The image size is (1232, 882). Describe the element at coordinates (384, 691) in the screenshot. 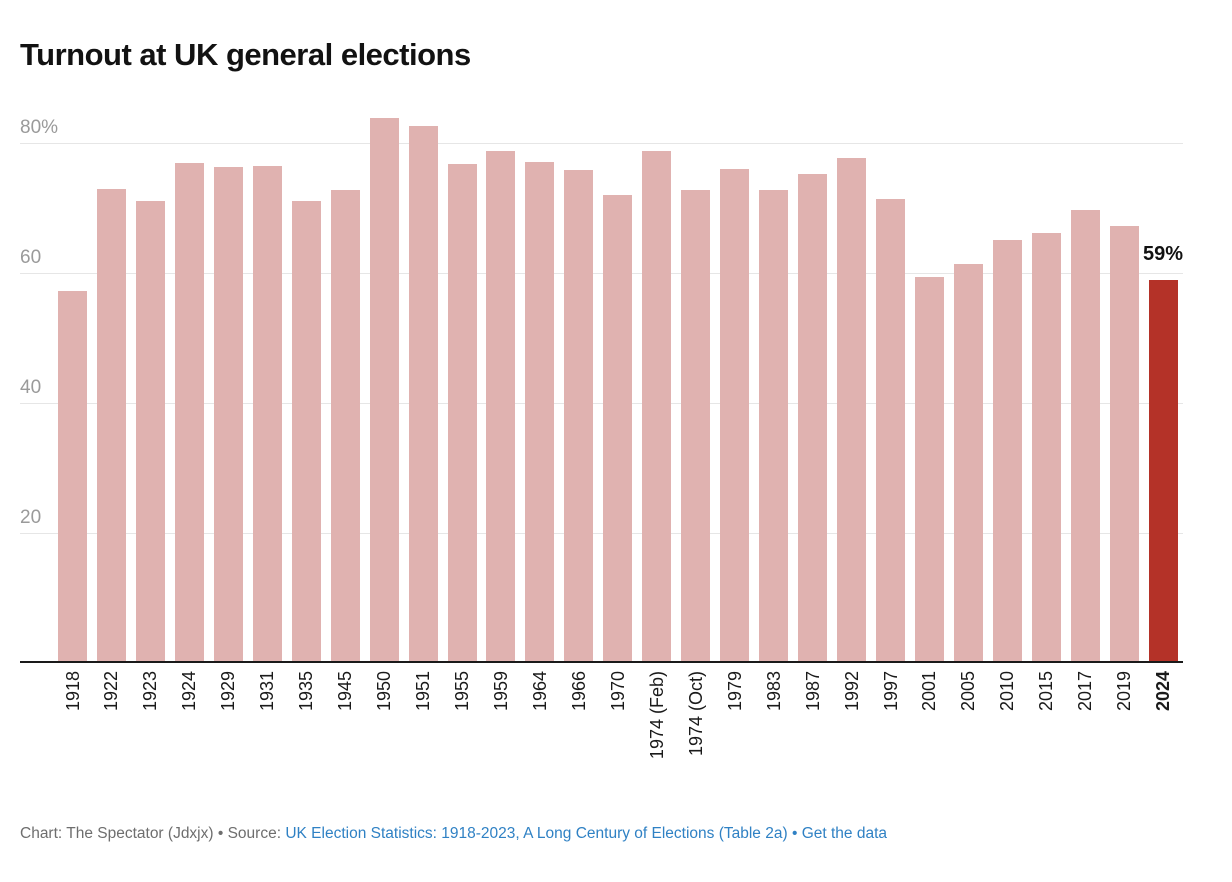

I see `x-axis-label-1950: 1950` at that location.